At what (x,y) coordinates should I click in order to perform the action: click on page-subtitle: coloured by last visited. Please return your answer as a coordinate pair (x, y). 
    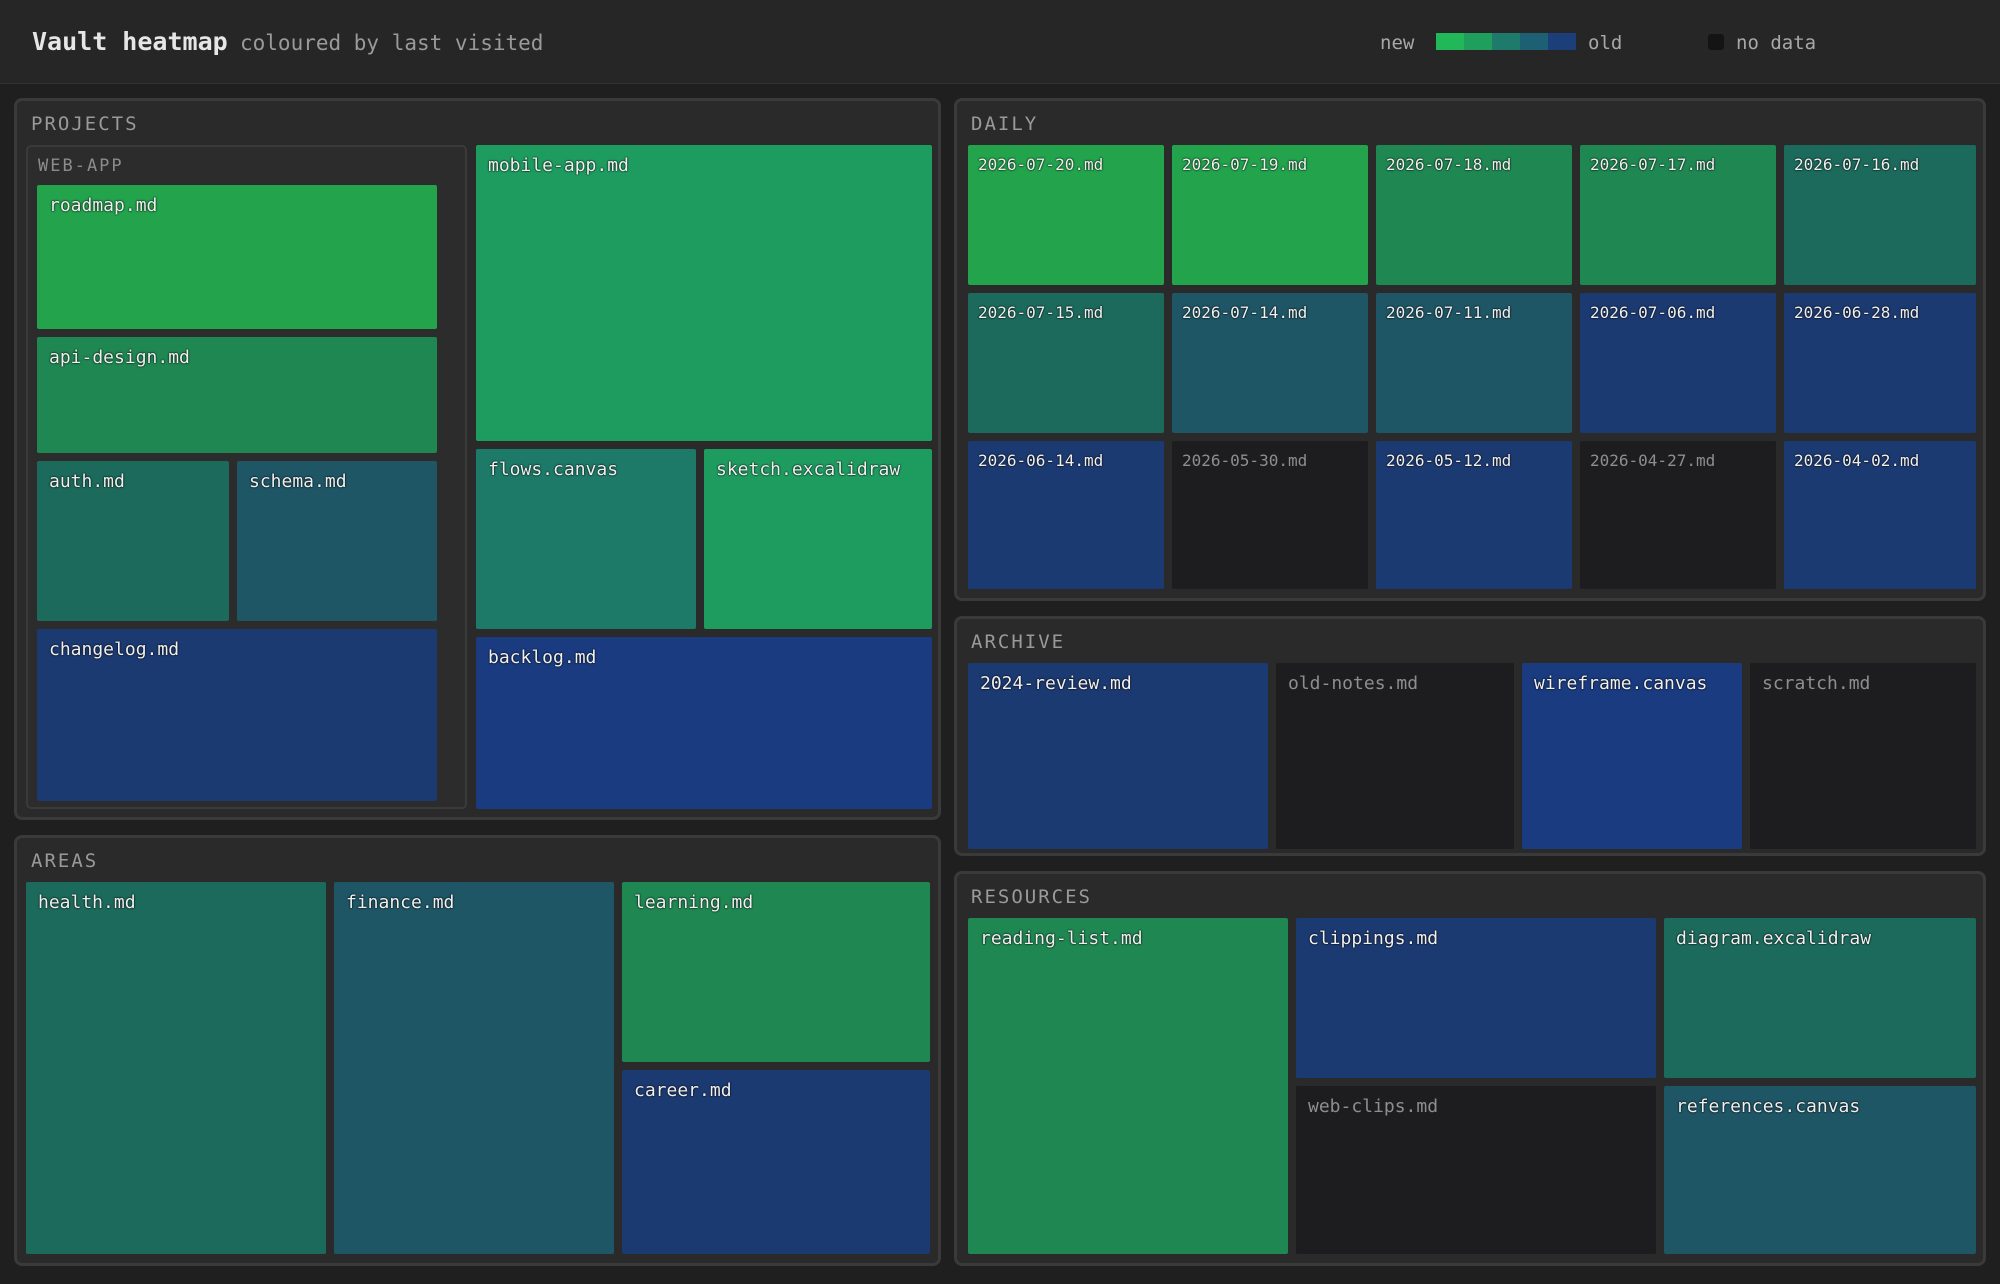
    Looking at the image, I should click on (392, 43).